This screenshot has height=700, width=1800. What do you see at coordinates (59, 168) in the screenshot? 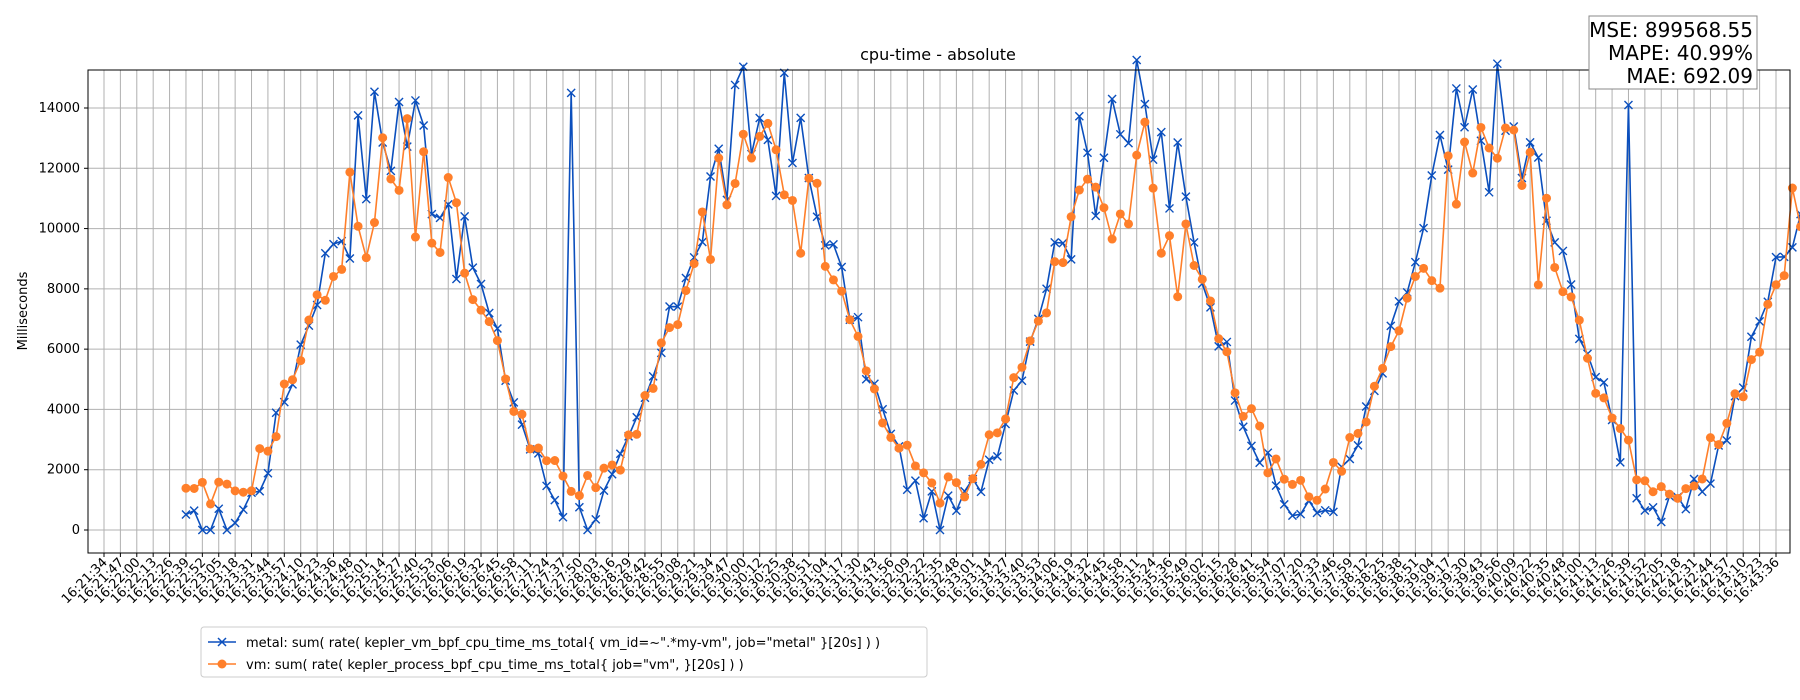
I see `y-tick-label: 12000` at bounding box center [59, 168].